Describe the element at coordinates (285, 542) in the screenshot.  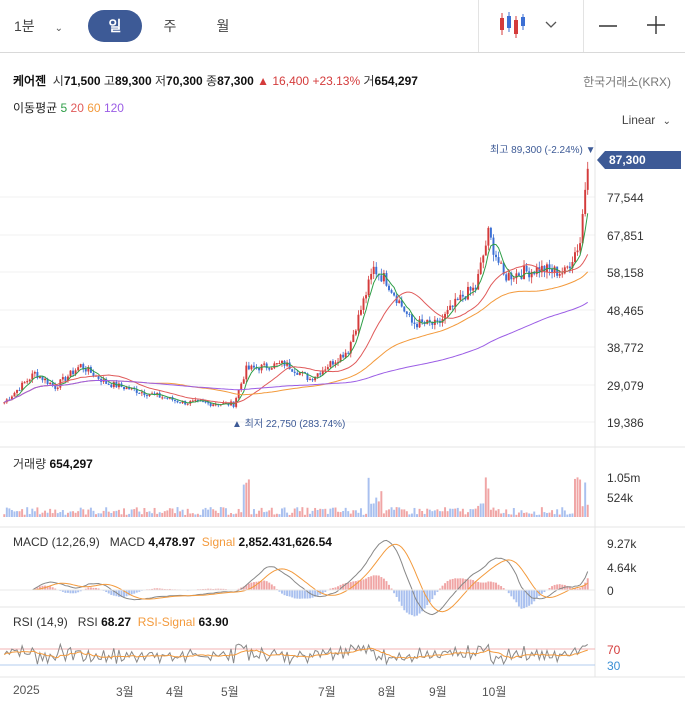
I see `macd-signal-value: 2,852.431,626.54` at that location.